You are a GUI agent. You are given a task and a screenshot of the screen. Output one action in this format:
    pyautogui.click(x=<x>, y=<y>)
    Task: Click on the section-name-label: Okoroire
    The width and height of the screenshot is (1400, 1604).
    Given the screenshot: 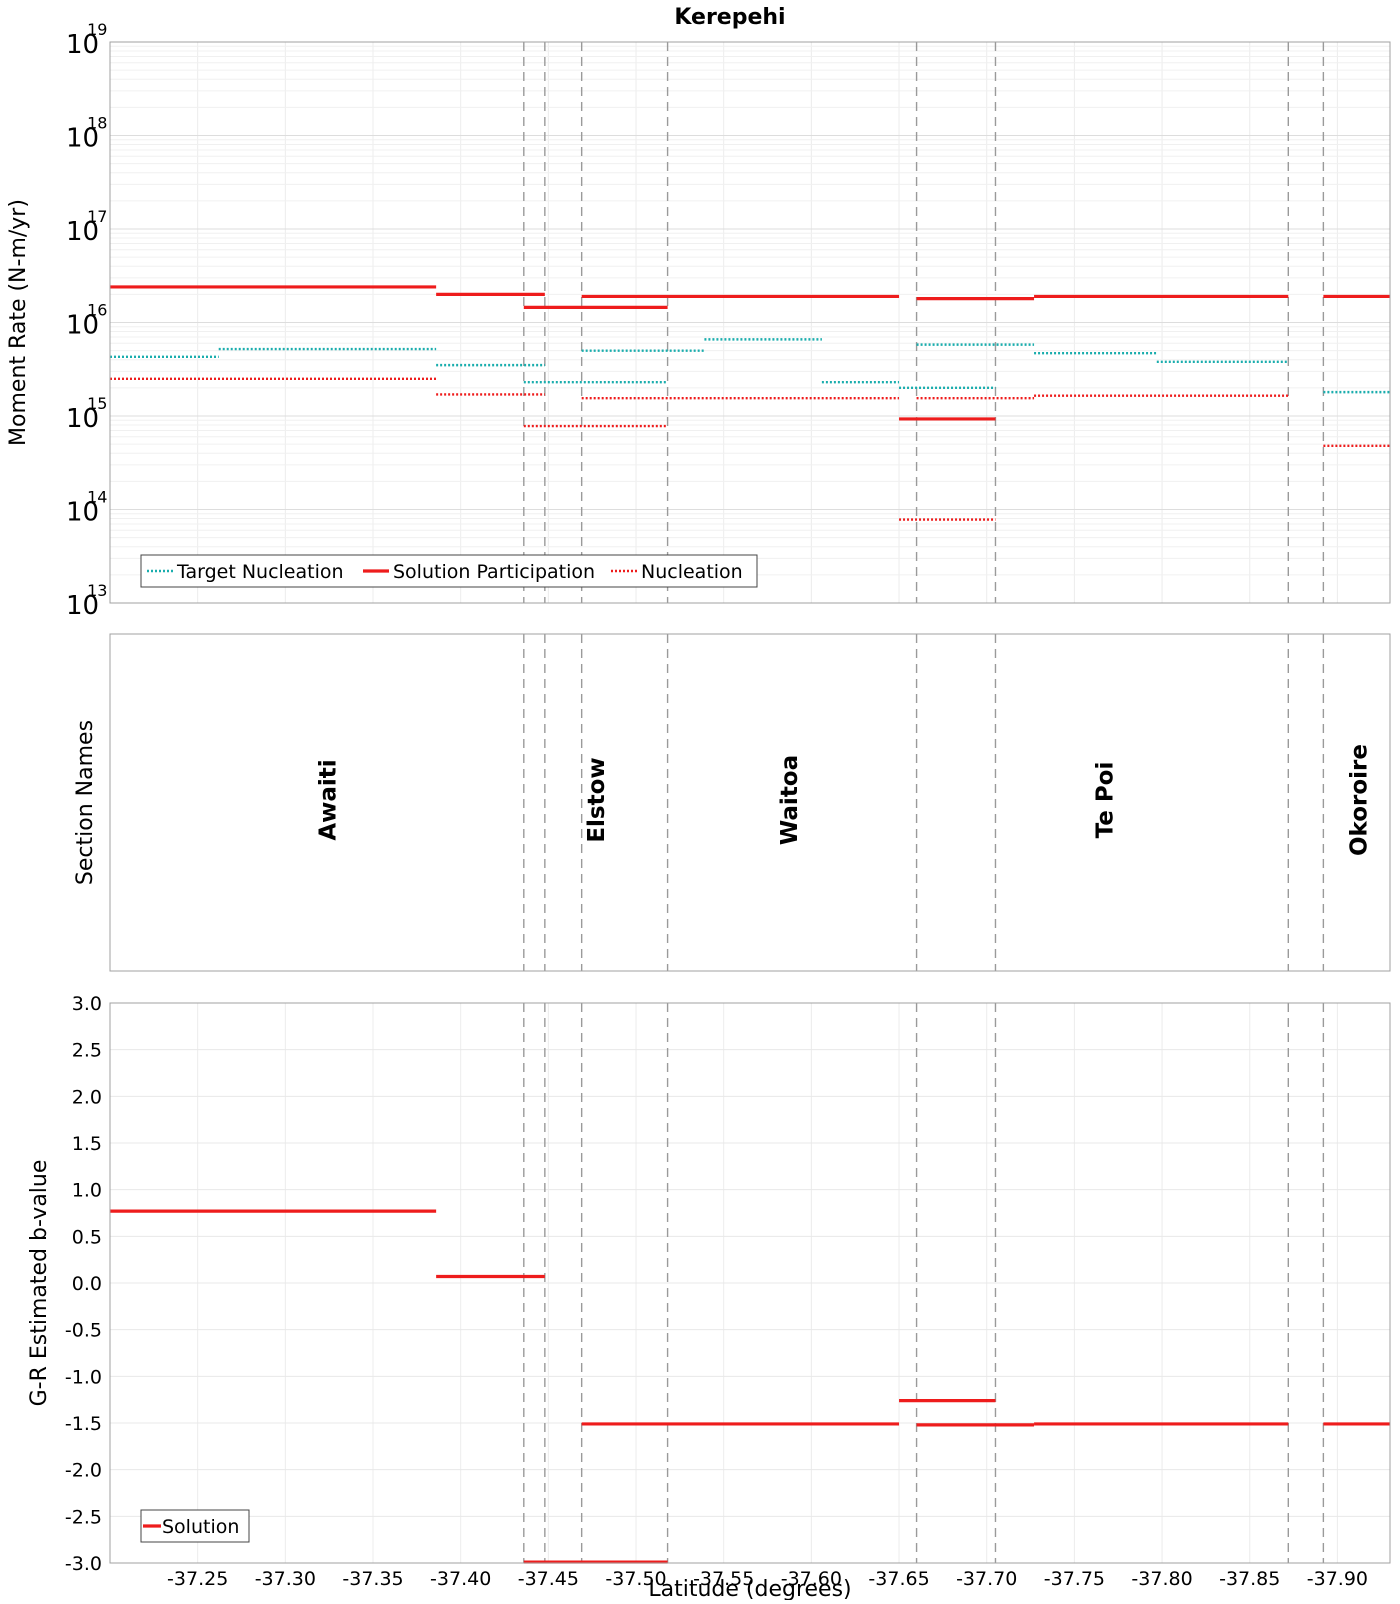 What is the action you would take?
    pyautogui.click(x=1360, y=800)
    